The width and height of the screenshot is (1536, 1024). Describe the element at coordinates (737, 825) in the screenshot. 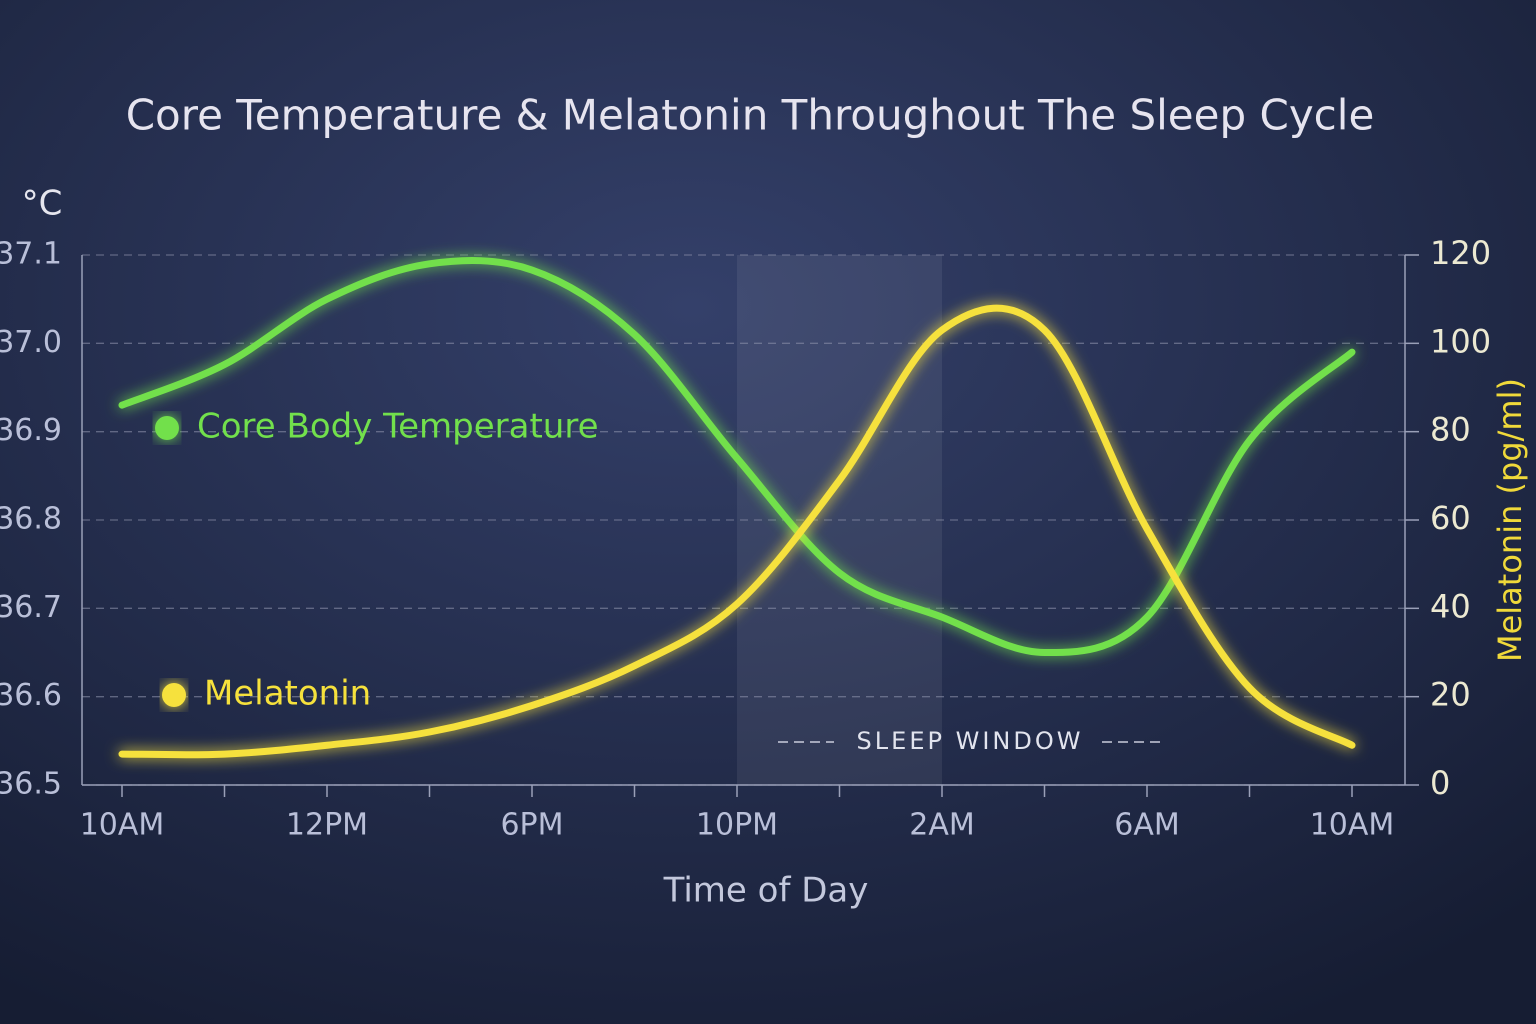

I see `x-tick-label: 10PM` at that location.